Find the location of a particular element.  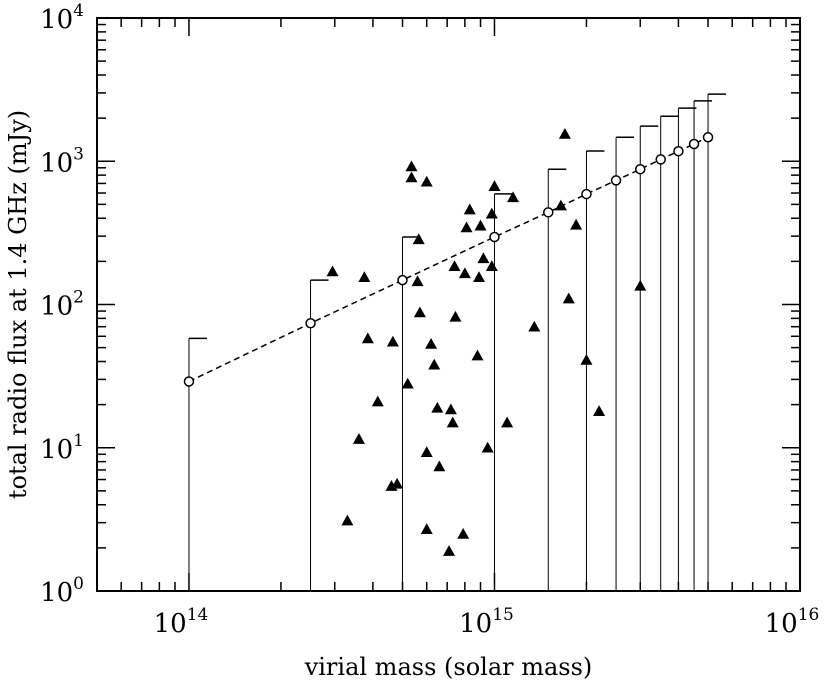

x-tick-label-exponent: 15 is located at coordinates (503, 615).